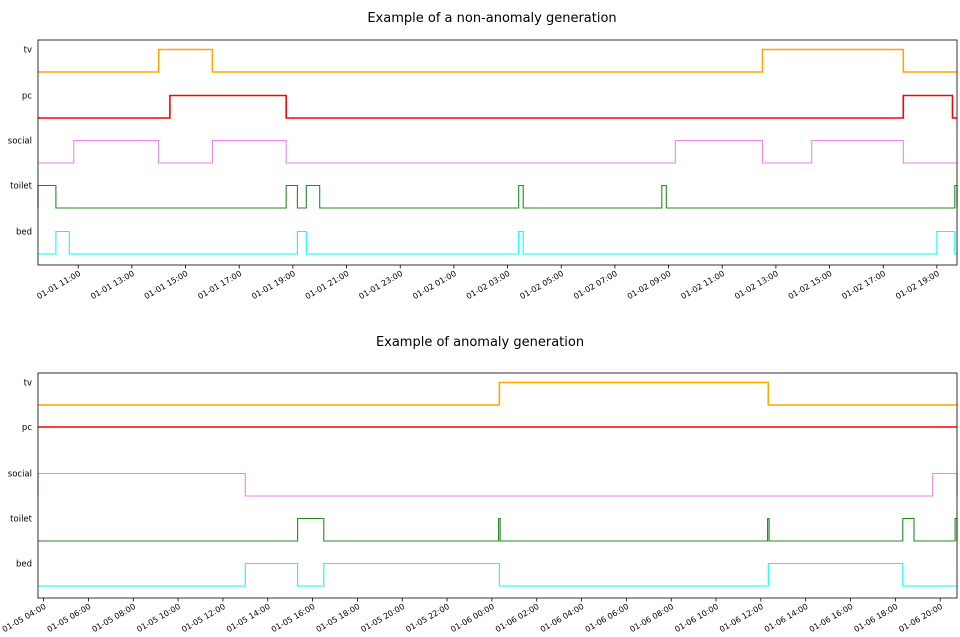 The width and height of the screenshot is (960, 637). What do you see at coordinates (166, 285) in the screenshot?
I see `x-tick-label: 01-01 15:00` at bounding box center [166, 285].